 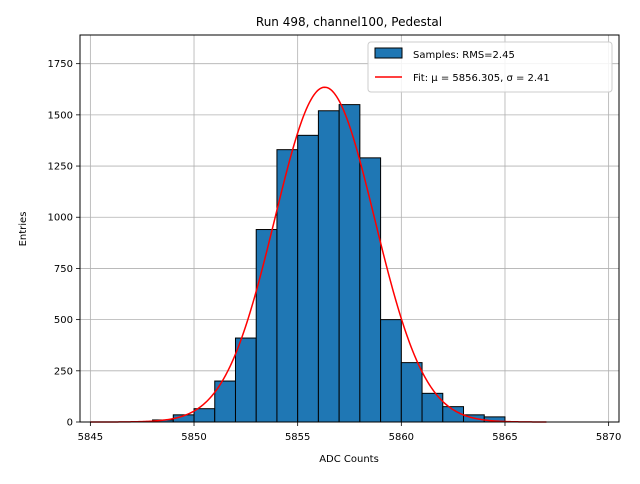 What do you see at coordinates (23, 229) in the screenshot?
I see `y-axis-label: Entries` at bounding box center [23, 229].